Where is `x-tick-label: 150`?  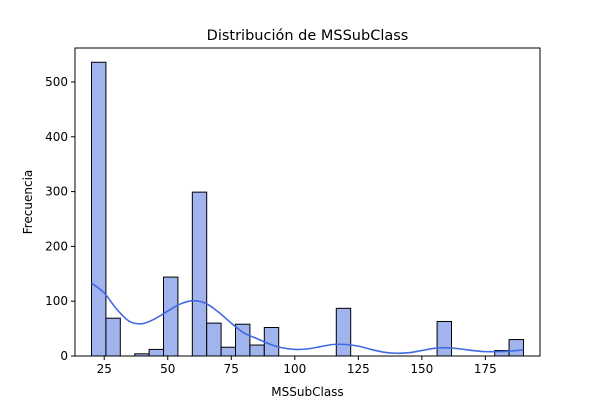
x-tick-label: 150 is located at coordinates (421, 369).